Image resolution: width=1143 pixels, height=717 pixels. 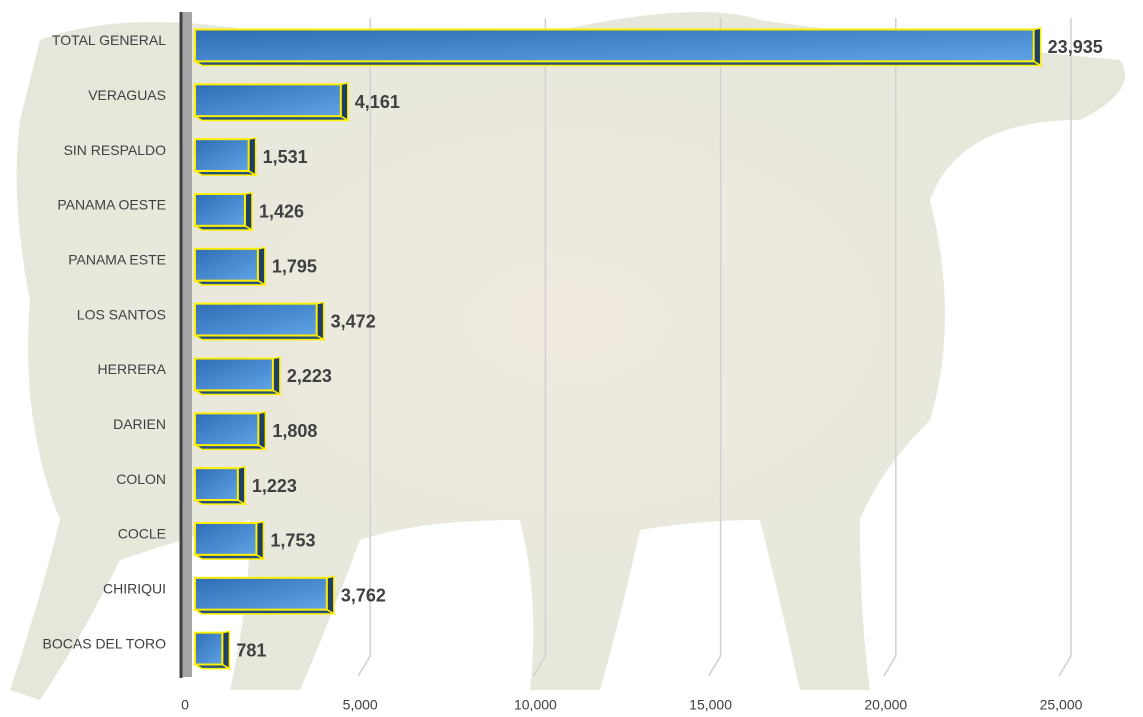 I want to click on x-tick-label: 20,000, so click(x=885, y=705).